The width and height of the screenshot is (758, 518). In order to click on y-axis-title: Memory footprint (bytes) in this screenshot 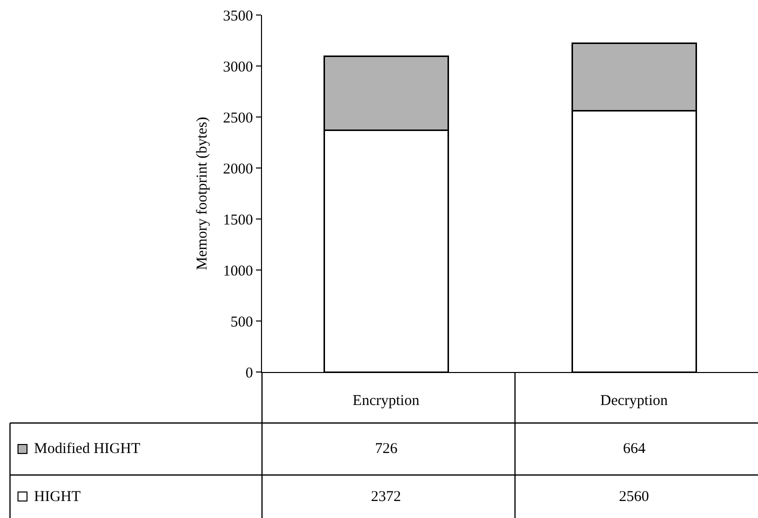, I will do `click(202, 193)`.